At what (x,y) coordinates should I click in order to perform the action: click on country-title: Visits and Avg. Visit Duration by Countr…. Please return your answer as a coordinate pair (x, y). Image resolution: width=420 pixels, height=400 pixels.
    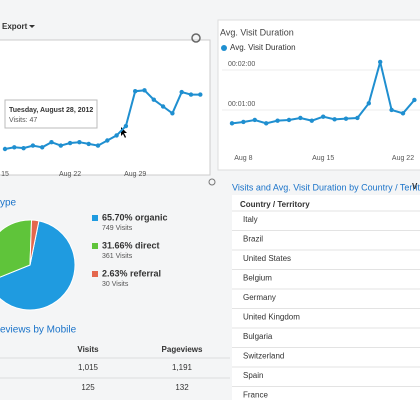
    Looking at the image, I should click on (326, 187).